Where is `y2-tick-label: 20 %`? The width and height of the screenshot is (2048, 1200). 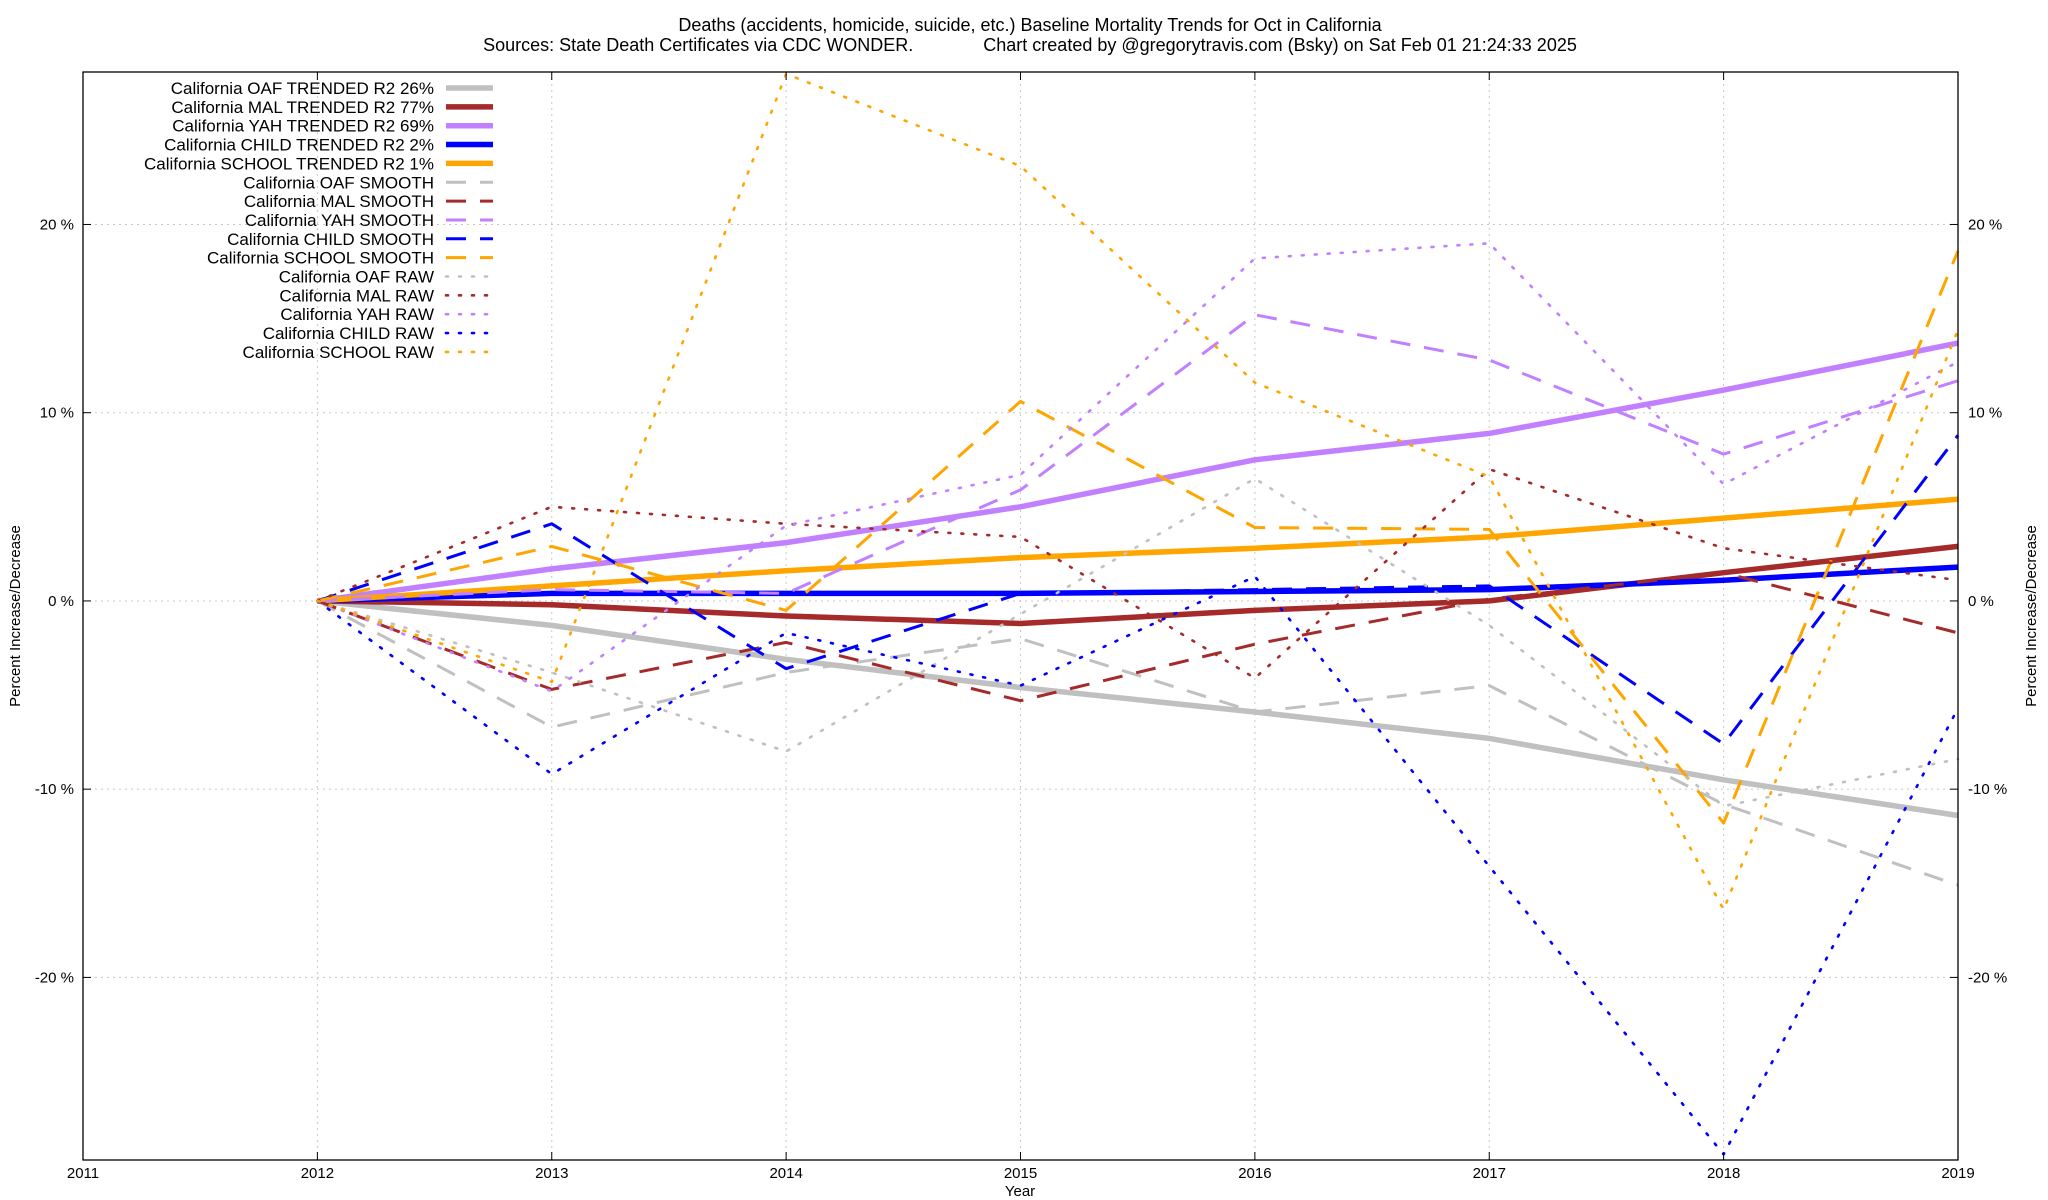 y2-tick-label: 20 % is located at coordinates (1985, 224).